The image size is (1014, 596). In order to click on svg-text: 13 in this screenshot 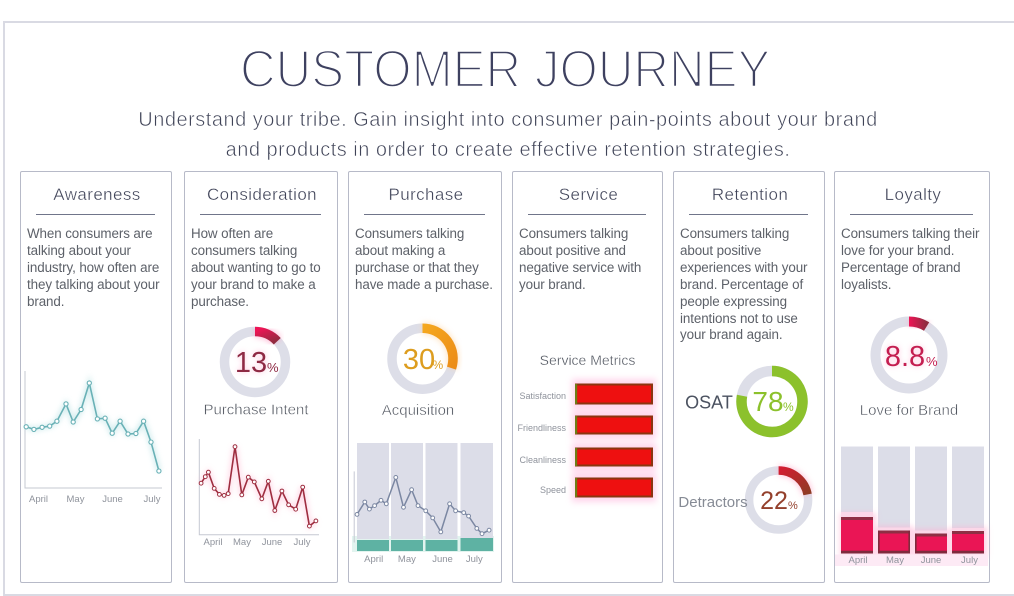, I will do `click(251, 363)`.